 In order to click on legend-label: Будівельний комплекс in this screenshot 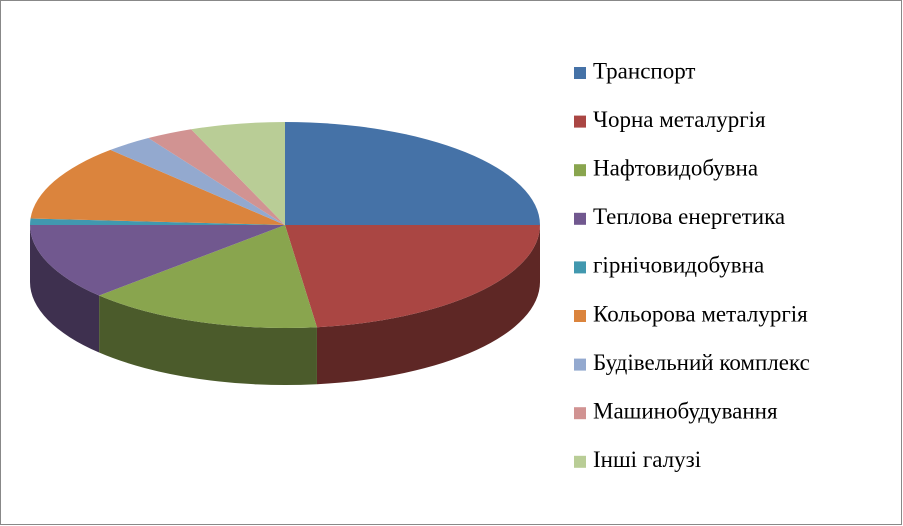, I will do `click(701, 362)`.